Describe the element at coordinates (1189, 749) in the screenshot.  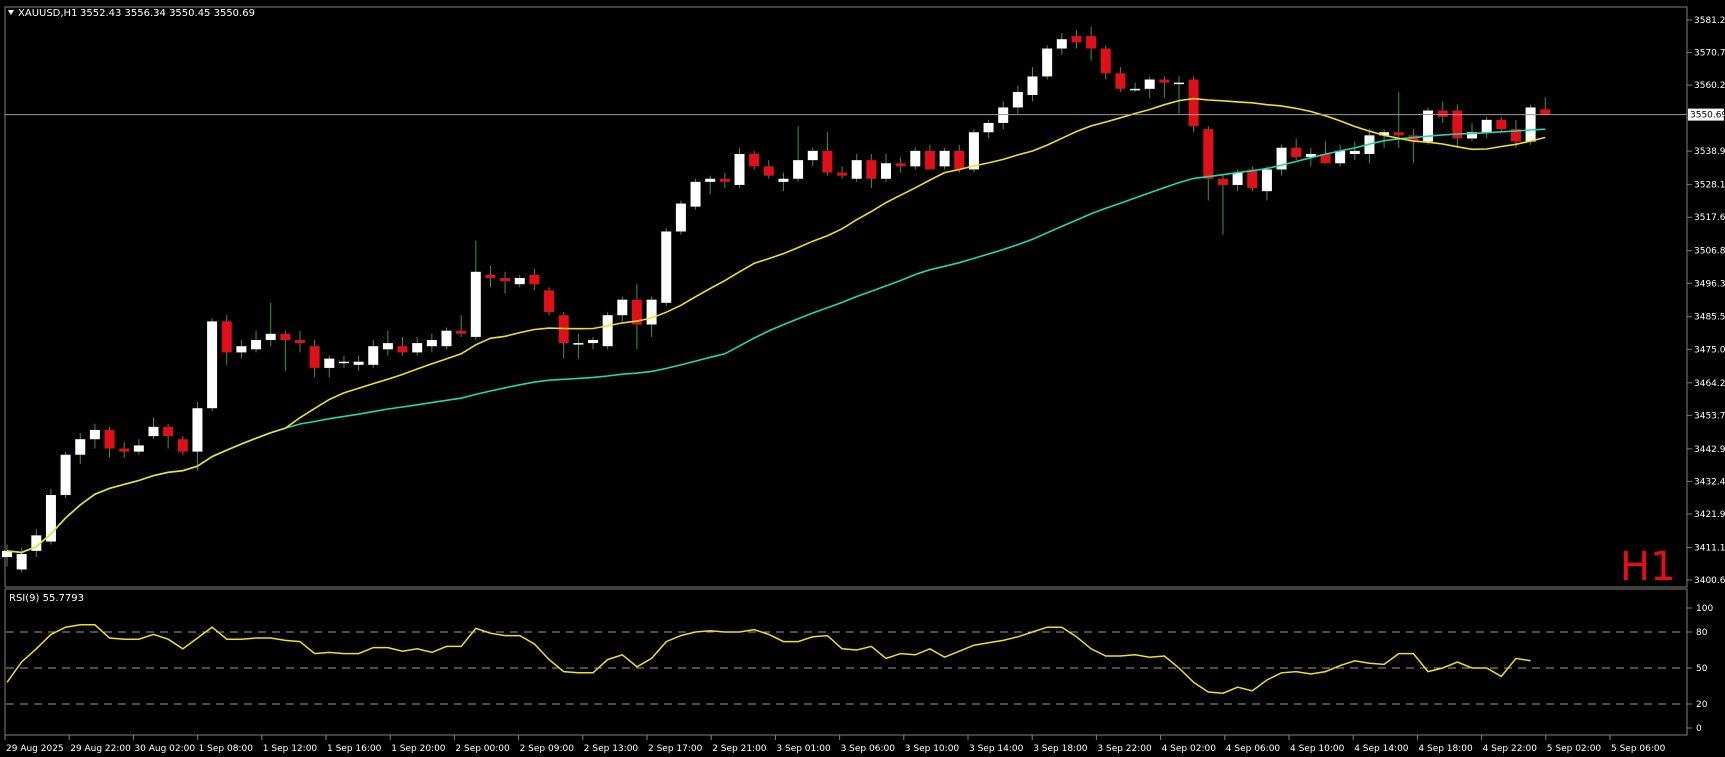
I see `time-tick-label: 4 Sep 02:00` at that location.